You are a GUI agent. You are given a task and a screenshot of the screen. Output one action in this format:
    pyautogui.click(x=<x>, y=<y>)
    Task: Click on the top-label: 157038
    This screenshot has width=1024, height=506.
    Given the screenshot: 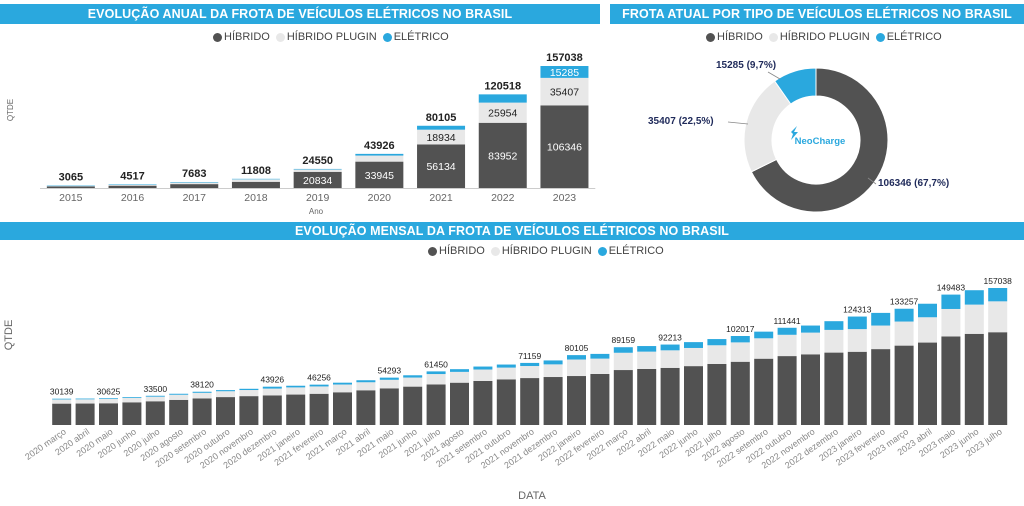 What is the action you would take?
    pyautogui.click(x=998, y=281)
    